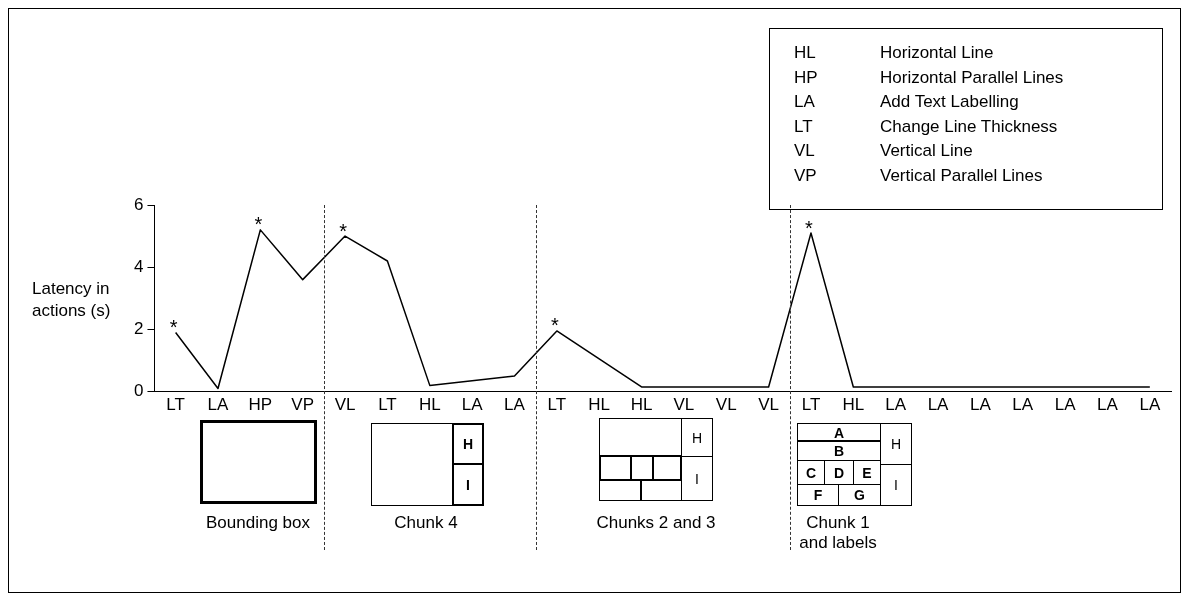 This screenshot has width=1189, height=601. I want to click on text: Chunk 4, so click(426, 522).